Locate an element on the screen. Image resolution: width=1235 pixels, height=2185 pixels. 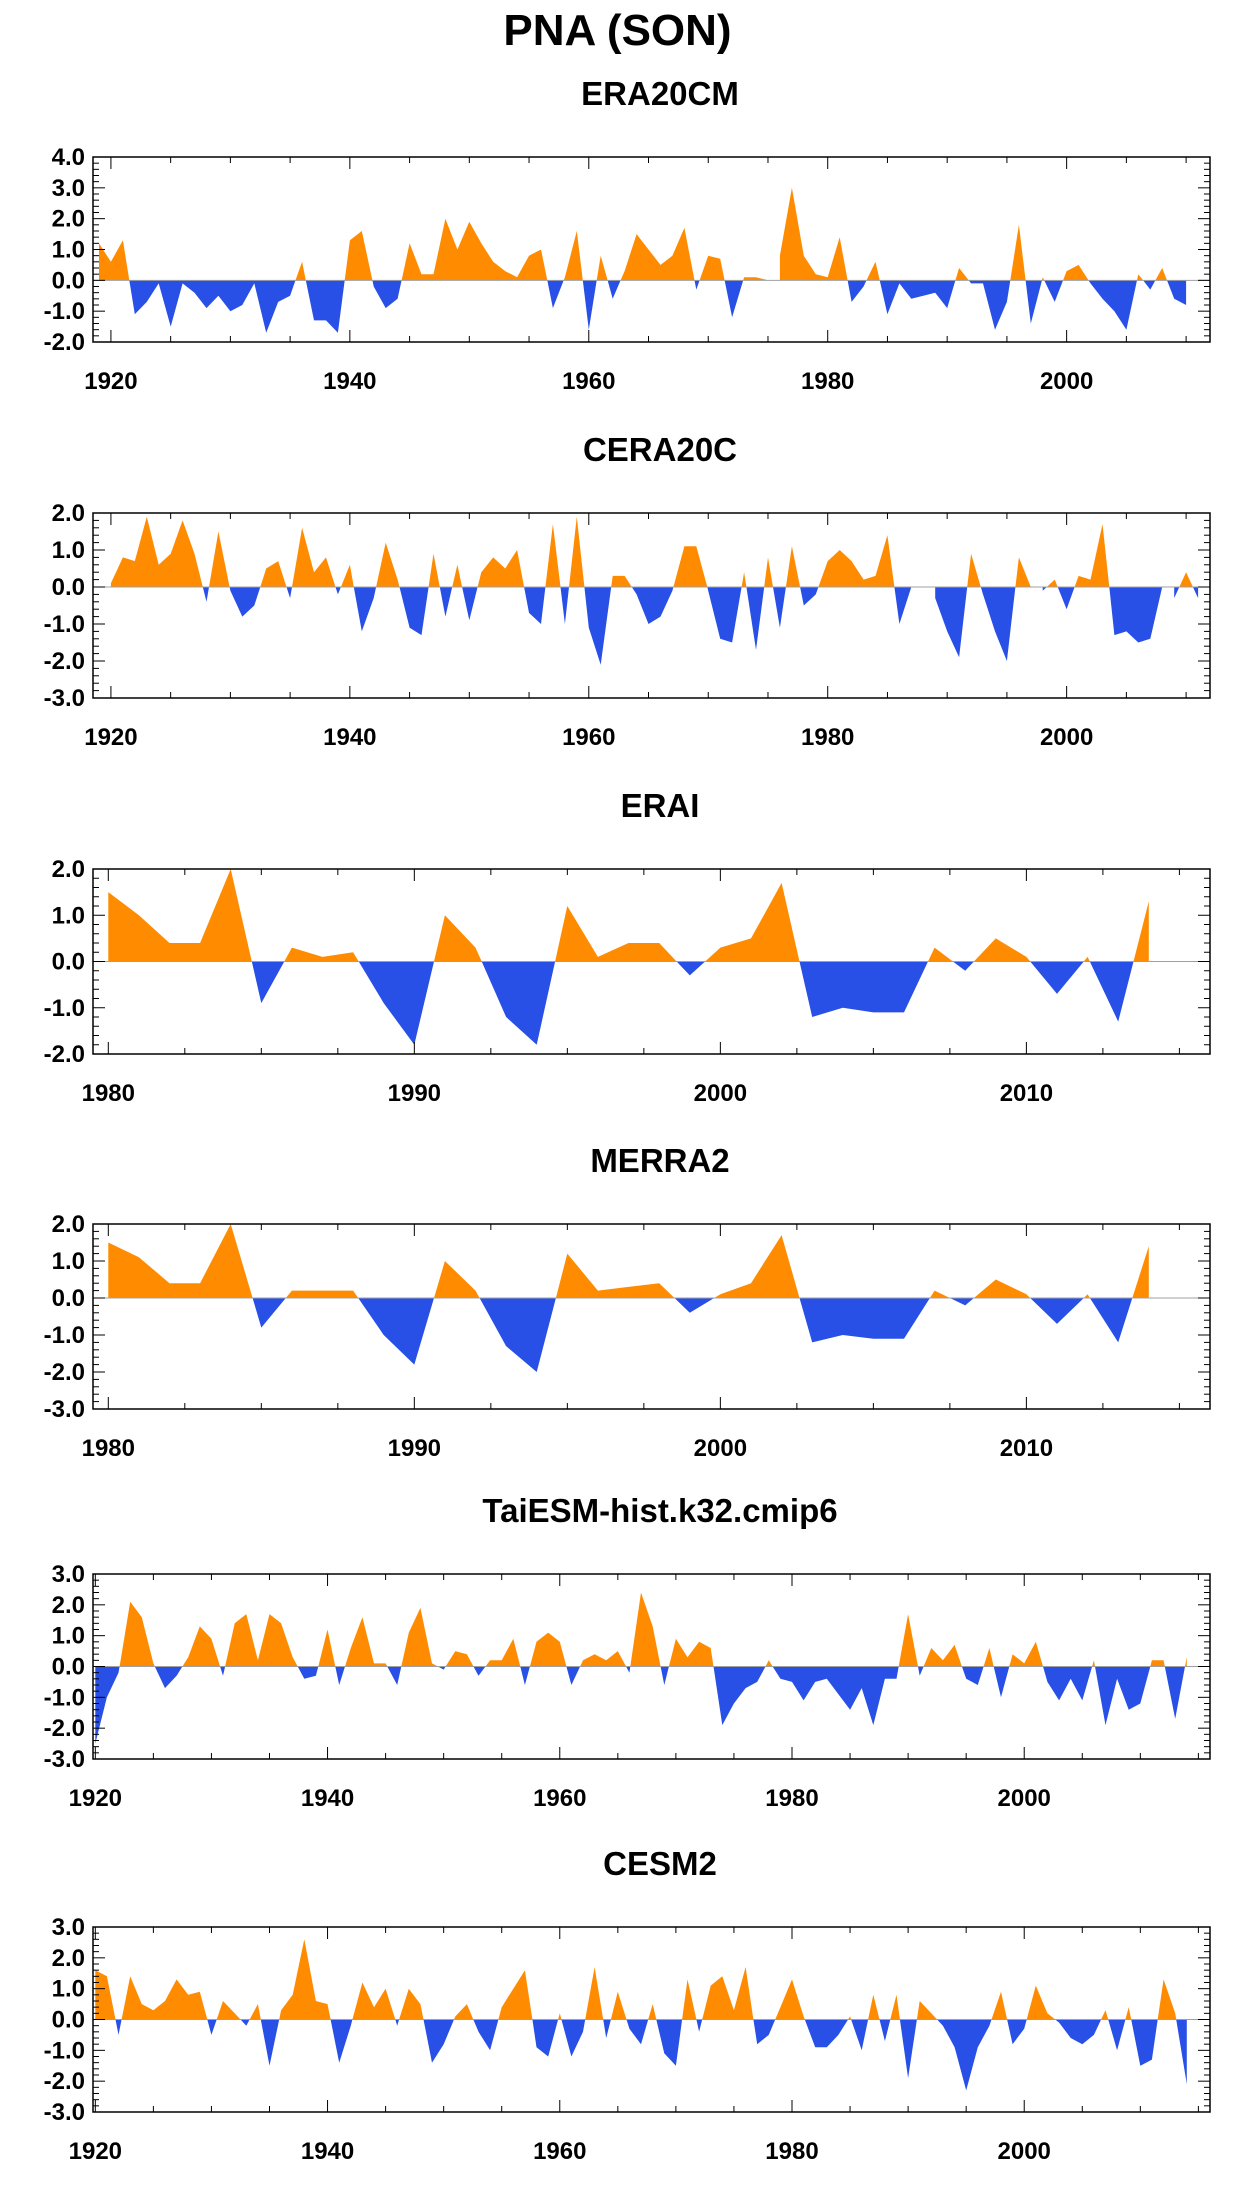
panel-title: ERA20CM is located at coordinates (660, 93).